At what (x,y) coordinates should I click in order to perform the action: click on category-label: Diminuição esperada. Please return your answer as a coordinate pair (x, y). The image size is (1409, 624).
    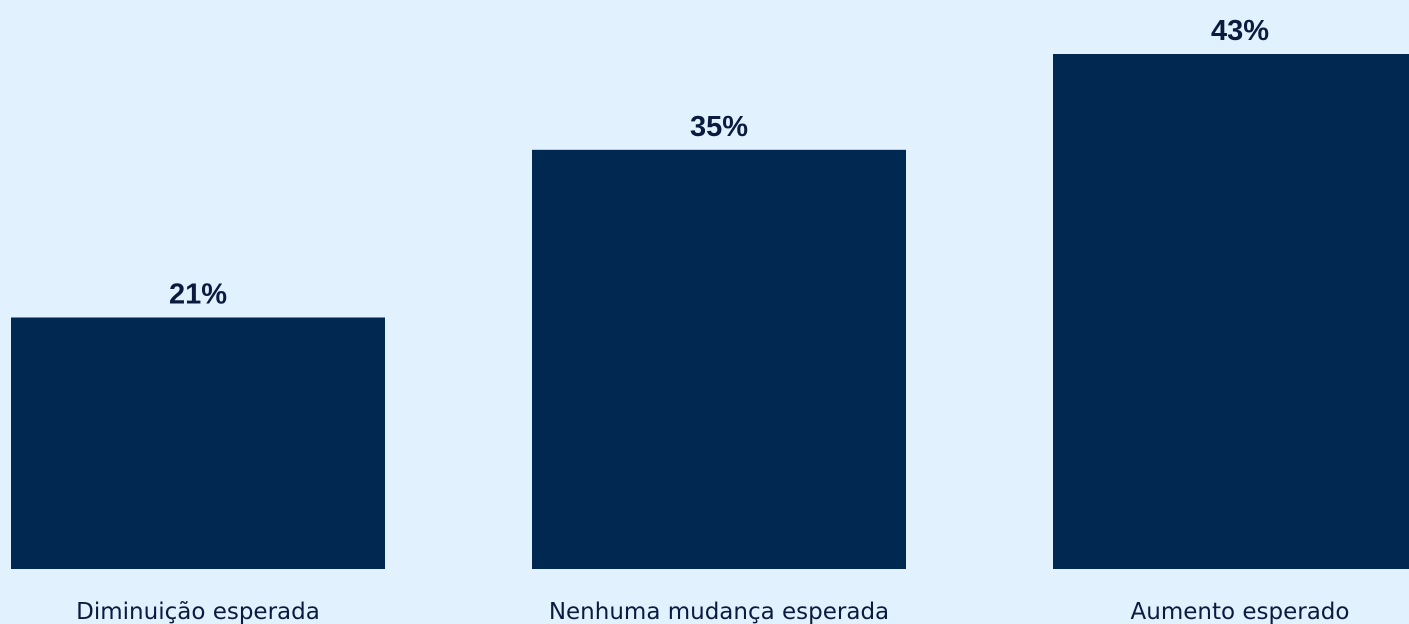
    Looking at the image, I should click on (198, 611).